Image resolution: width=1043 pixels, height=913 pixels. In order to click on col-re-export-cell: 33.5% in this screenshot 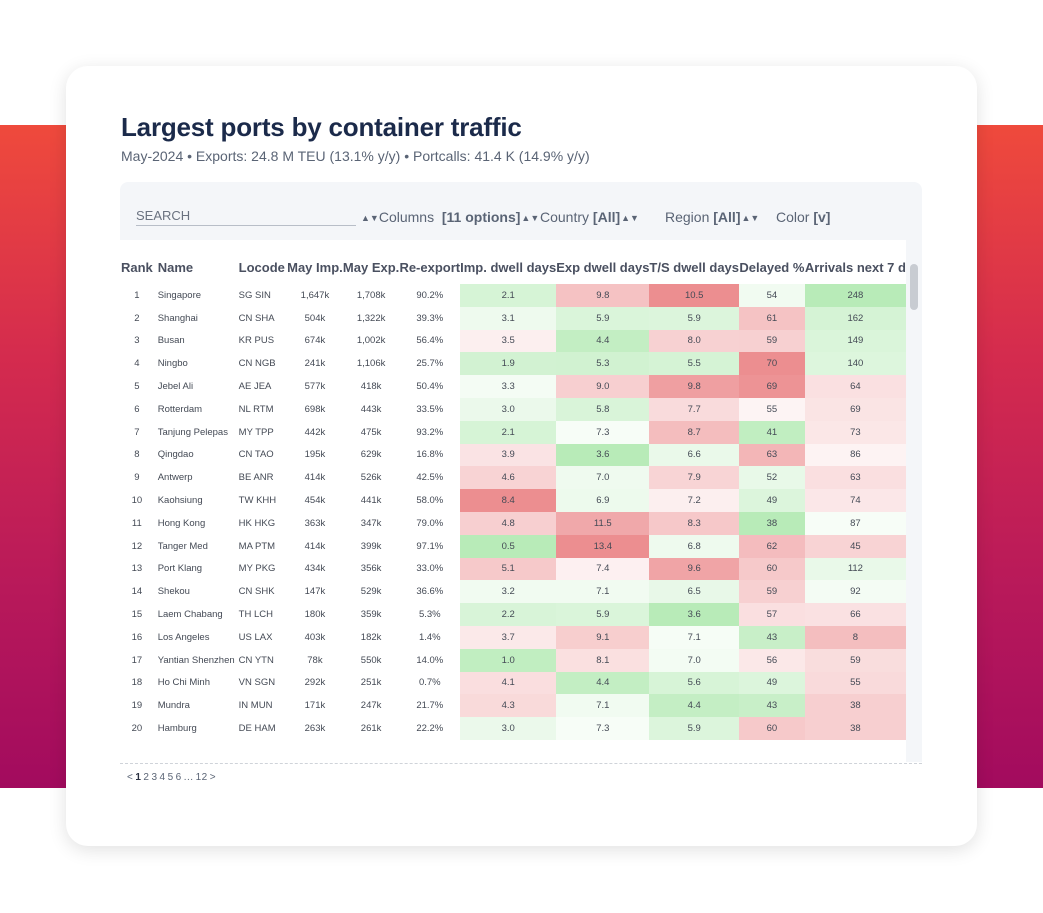, I will do `click(430, 409)`.